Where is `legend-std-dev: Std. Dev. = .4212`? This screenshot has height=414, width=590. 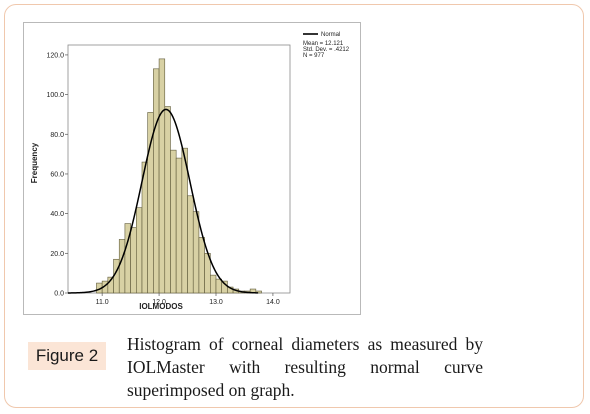
legend-std-dev: Std. Dev. = .4212 is located at coordinates (326, 50).